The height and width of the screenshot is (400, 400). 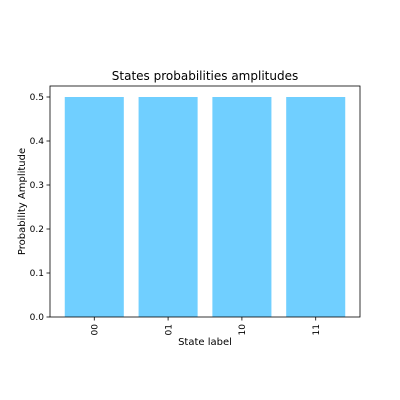 I want to click on x-tick-label: 01, so click(x=169, y=329).